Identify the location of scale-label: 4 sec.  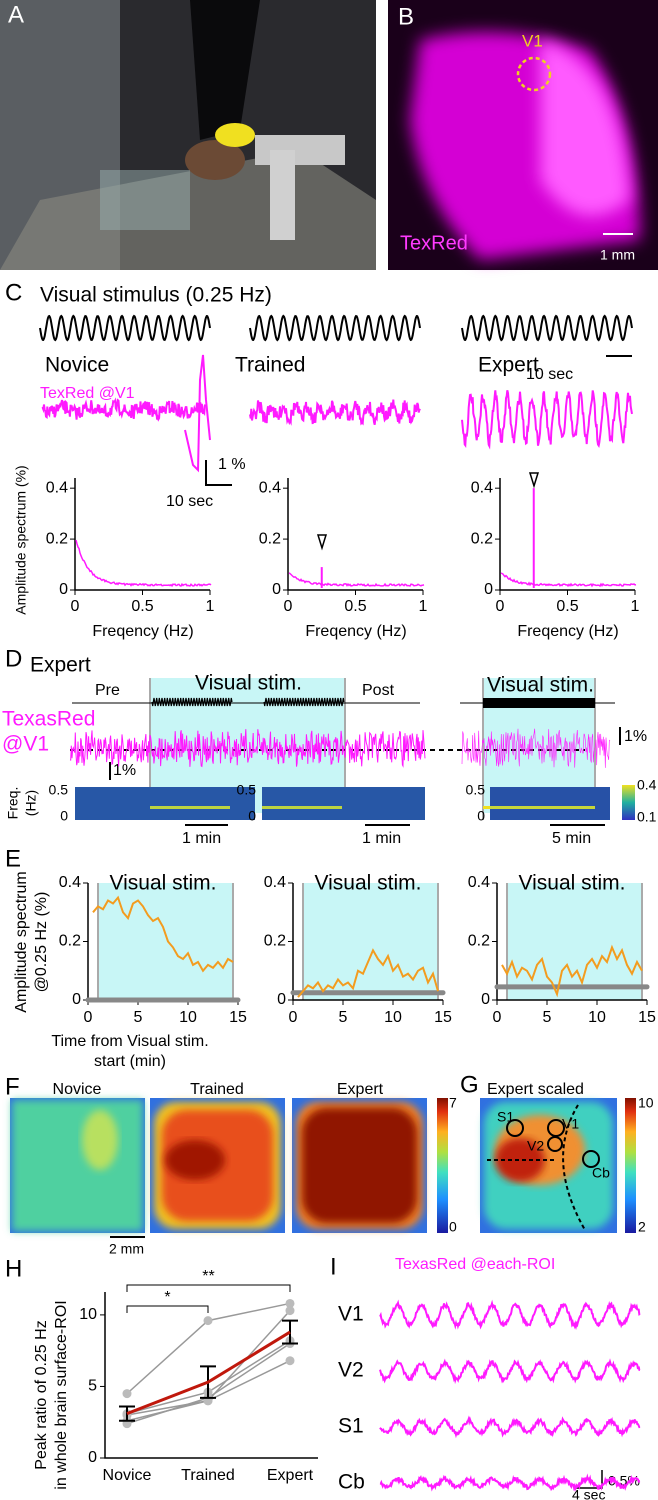
(588, 1493).